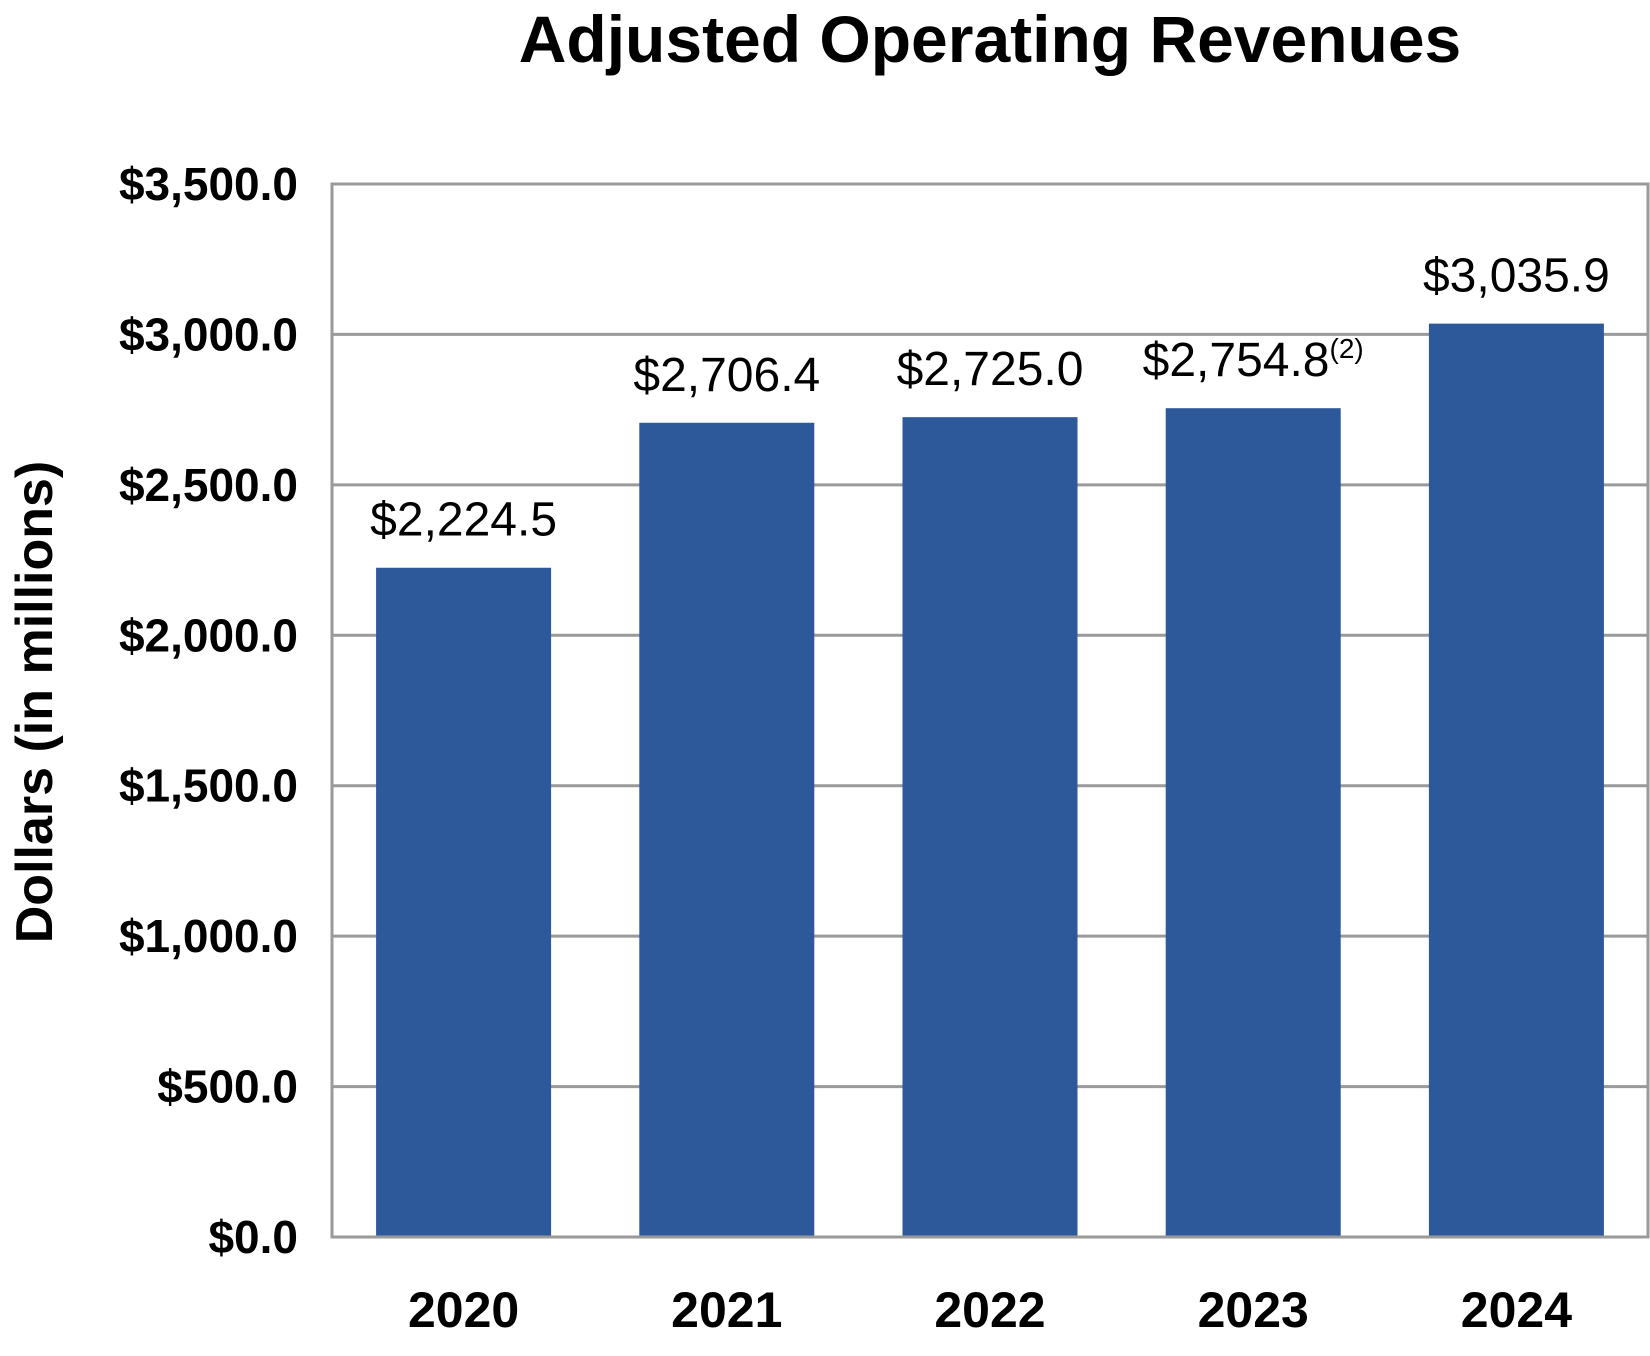 The height and width of the screenshot is (1356, 1650). What do you see at coordinates (208, 635) in the screenshot?
I see `y-tick-label: $2,000.0` at bounding box center [208, 635].